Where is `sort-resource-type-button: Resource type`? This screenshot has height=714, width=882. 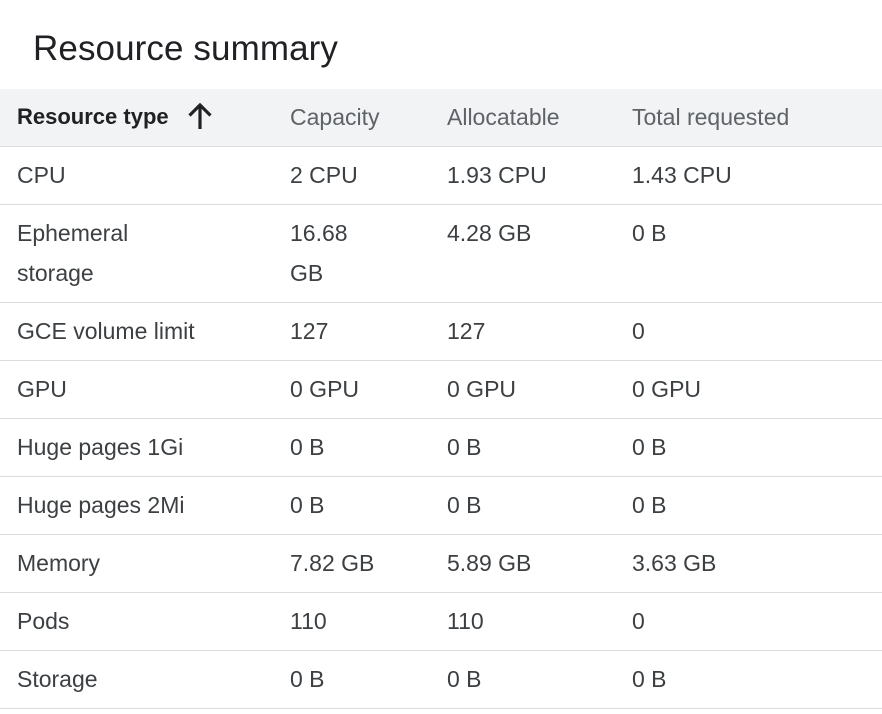 sort-resource-type-button: Resource type is located at coordinates (115, 116).